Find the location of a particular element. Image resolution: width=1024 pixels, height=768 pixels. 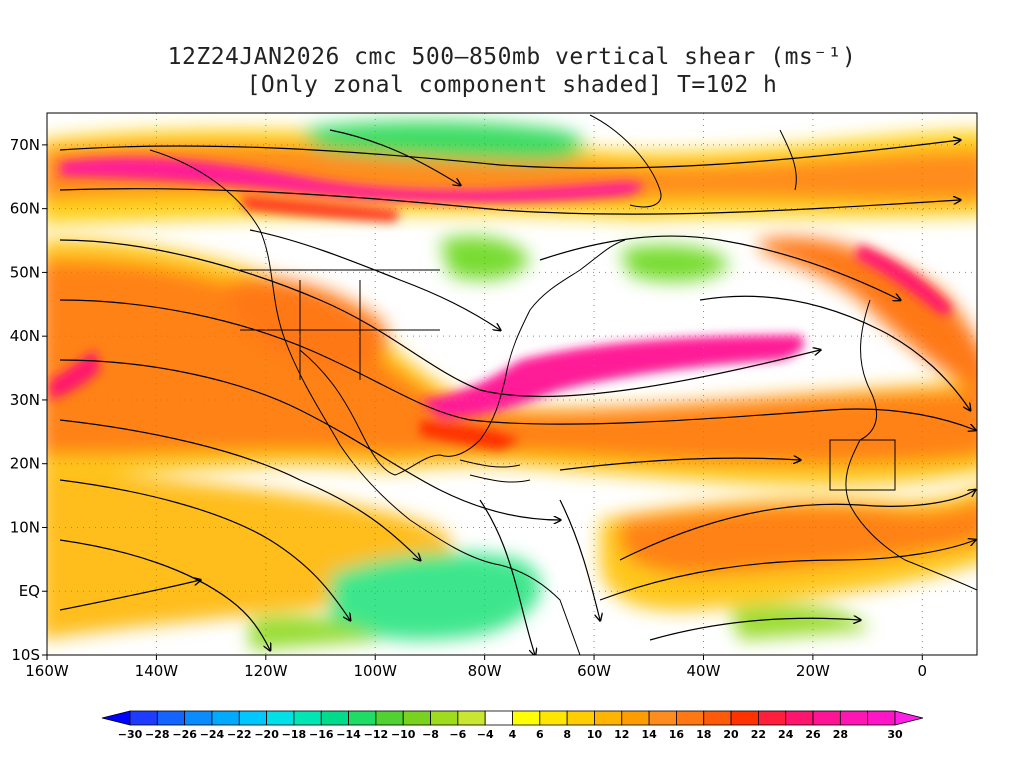

colorbar-label: −30 is located at coordinates (130, 734).